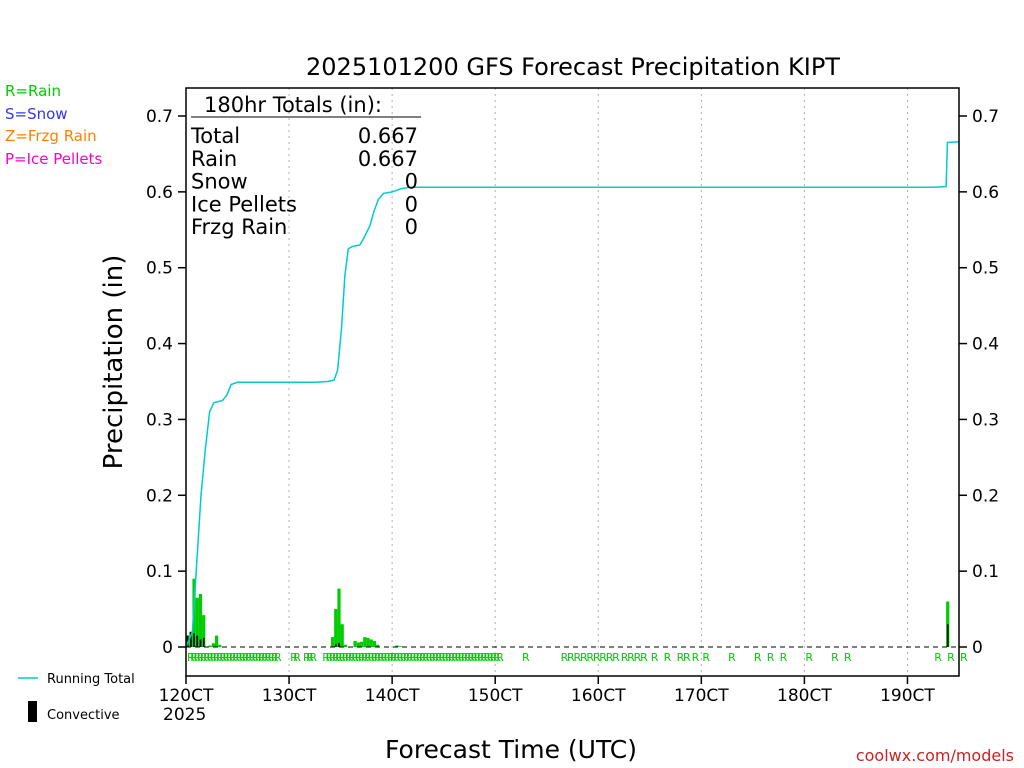 Image resolution: width=1024 pixels, height=768 pixels. I want to click on totals-heading: 180hr Totals (in):, so click(293, 105).